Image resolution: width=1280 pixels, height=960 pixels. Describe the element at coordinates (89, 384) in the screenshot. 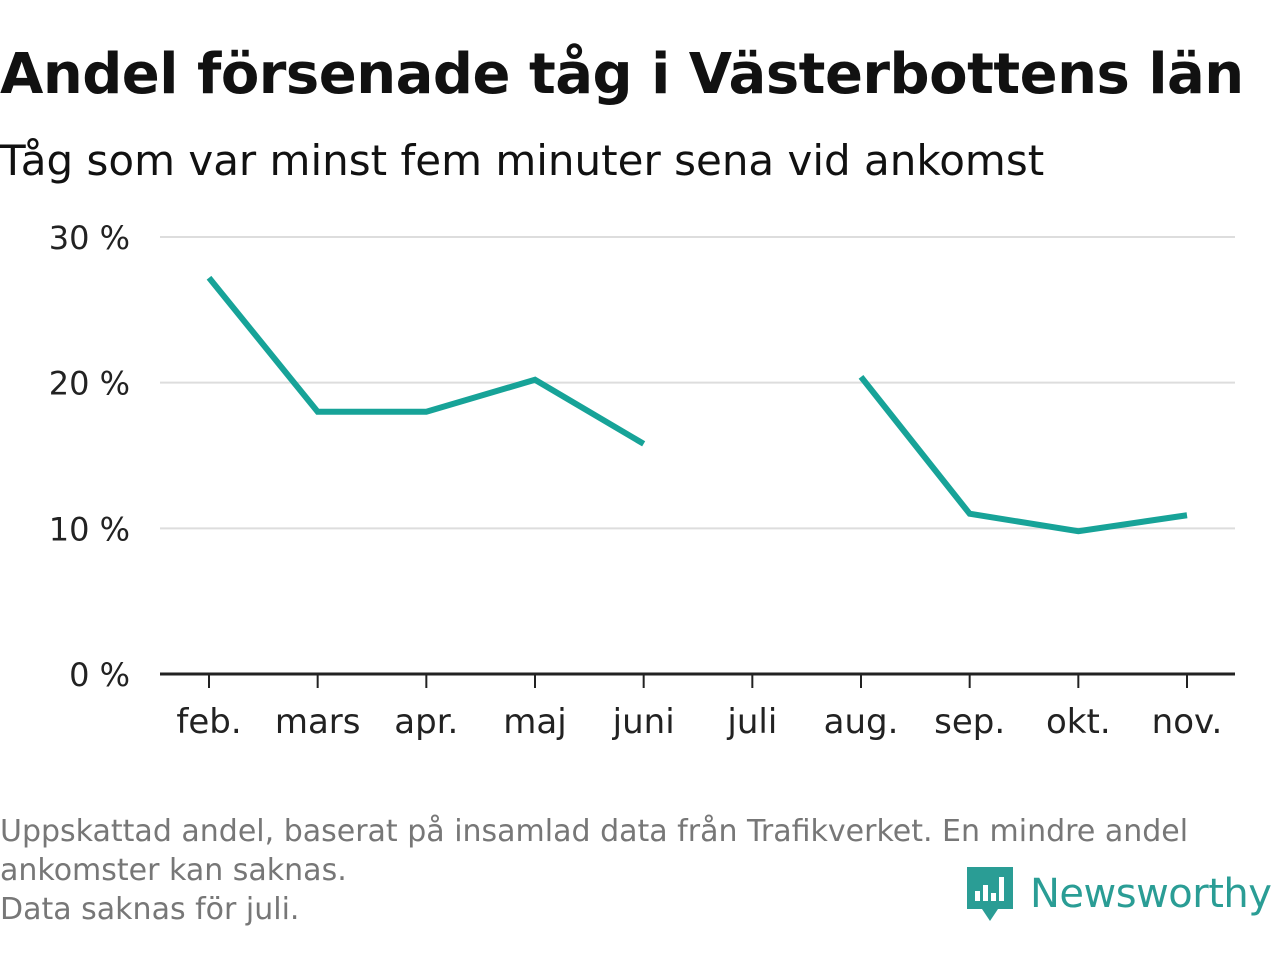

I see `y-tick-label: 20 %` at that location.